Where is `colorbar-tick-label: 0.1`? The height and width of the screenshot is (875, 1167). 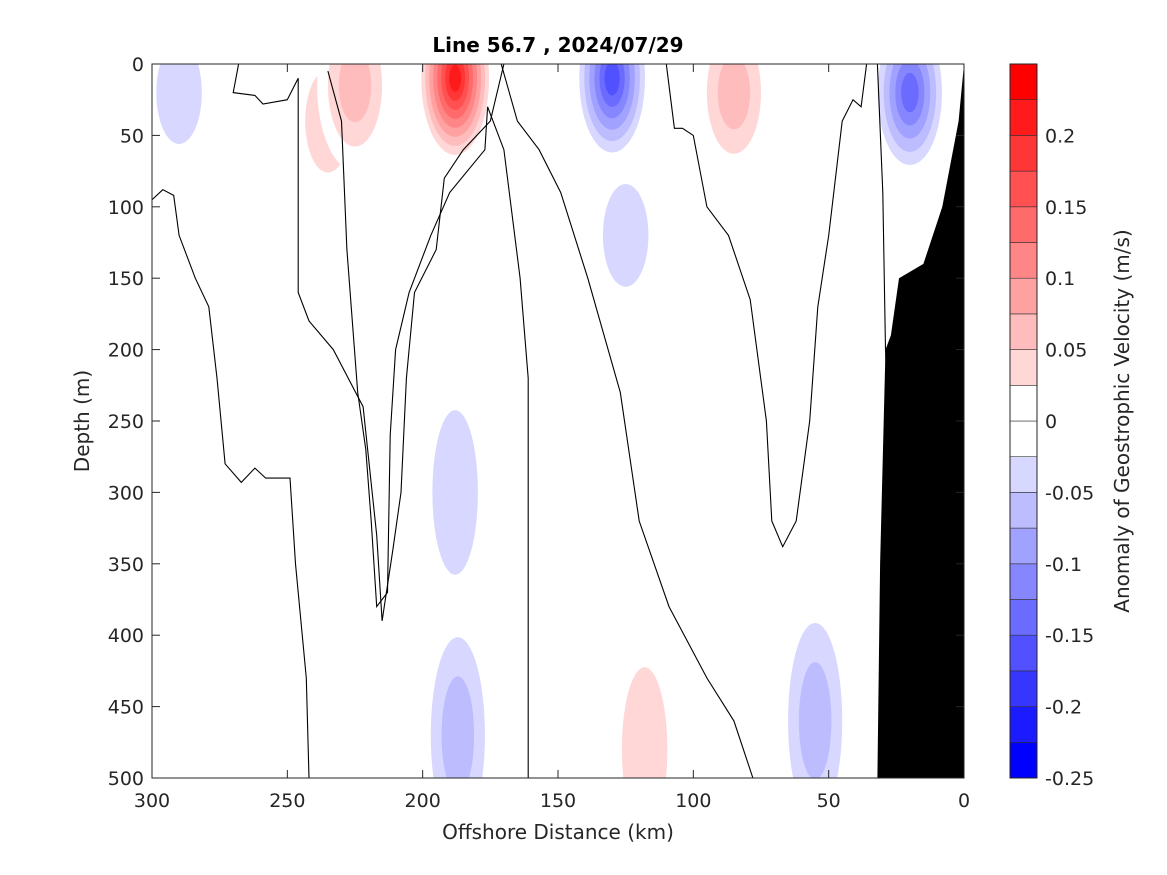 colorbar-tick-label: 0.1 is located at coordinates (1060, 279).